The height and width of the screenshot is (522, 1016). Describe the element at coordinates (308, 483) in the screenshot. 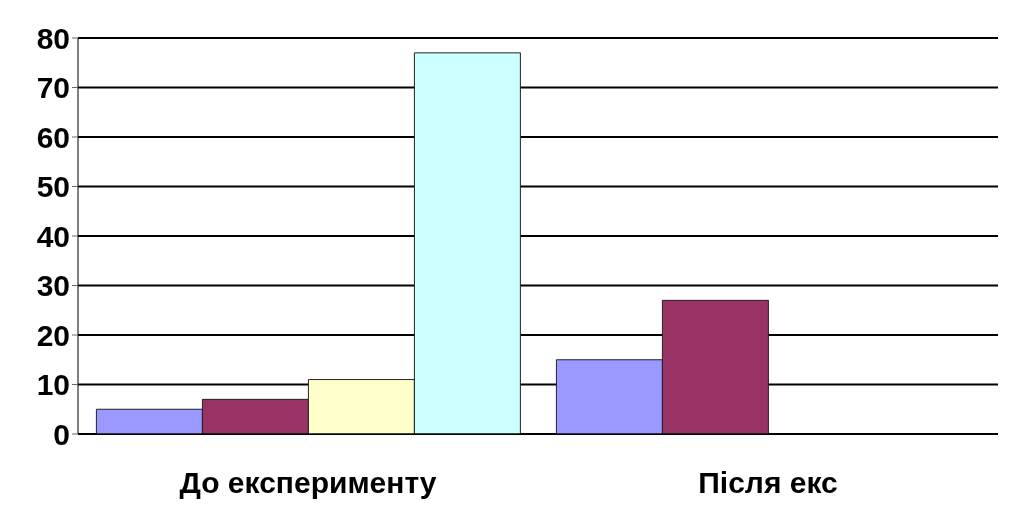

I see `x-tick-label: До експерименту` at that location.